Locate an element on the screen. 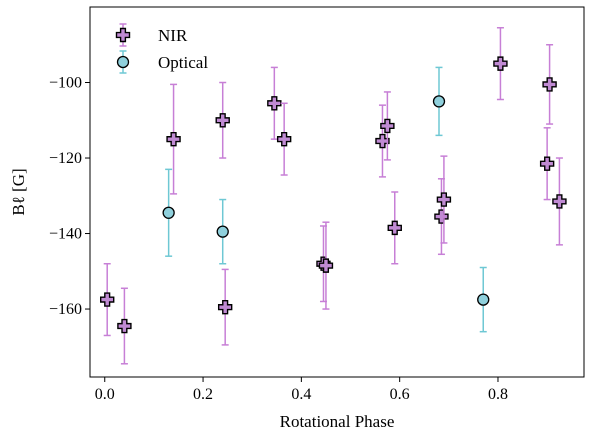 The image size is (592, 440). legend-item-optical: Optical is located at coordinates (162, 62).